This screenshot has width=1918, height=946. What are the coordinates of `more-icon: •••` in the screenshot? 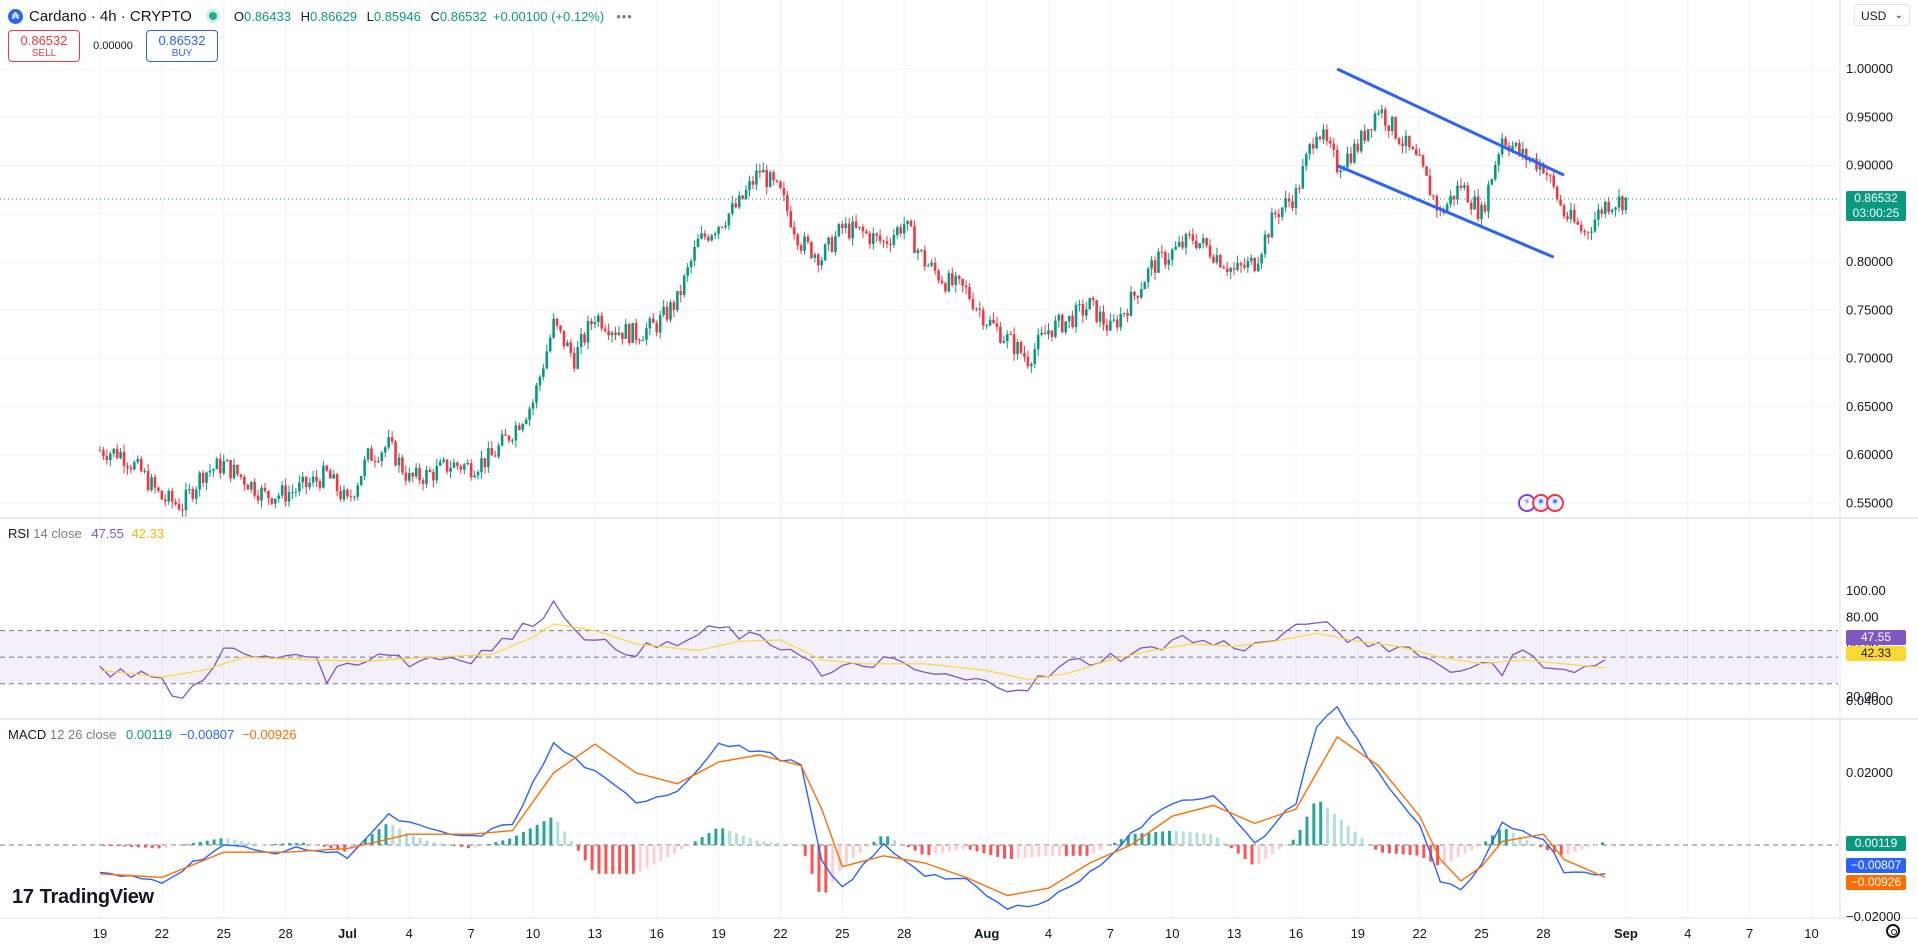 It's located at (624, 16).